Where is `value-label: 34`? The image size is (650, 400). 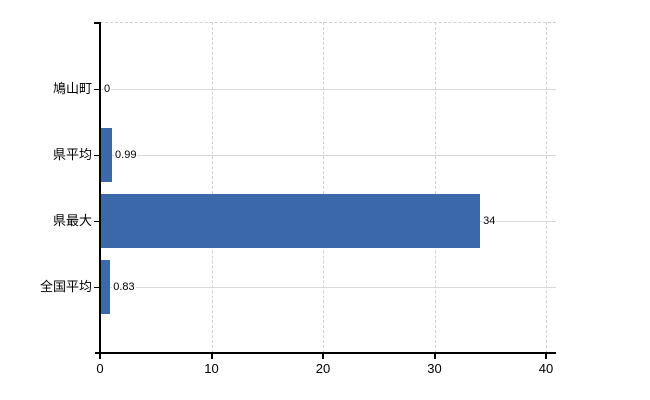 value-label: 34 is located at coordinates (489, 221).